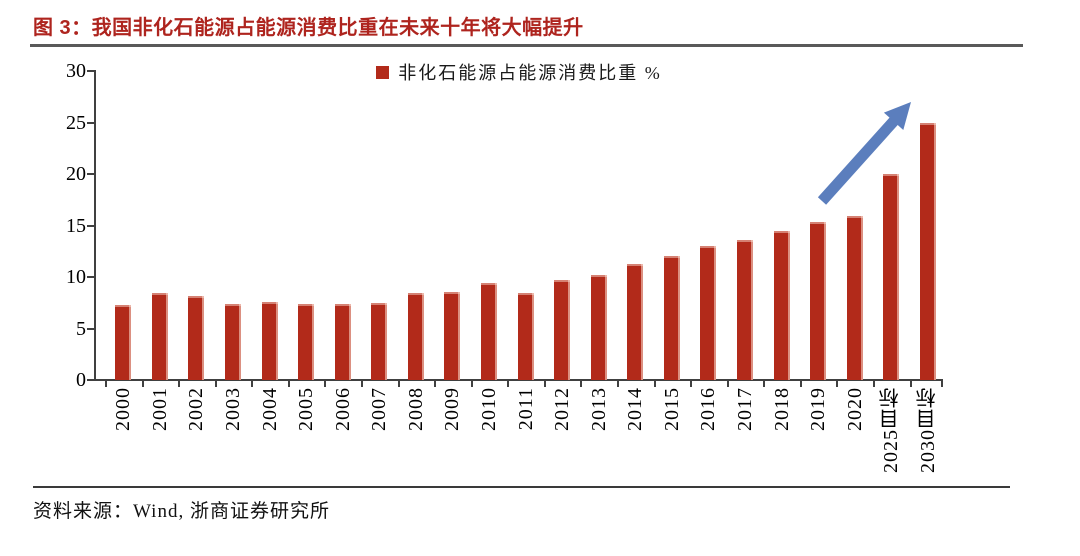 The image size is (1080, 556). What do you see at coordinates (76, 174) in the screenshot?
I see `y-tick-label-20: 20` at bounding box center [76, 174].